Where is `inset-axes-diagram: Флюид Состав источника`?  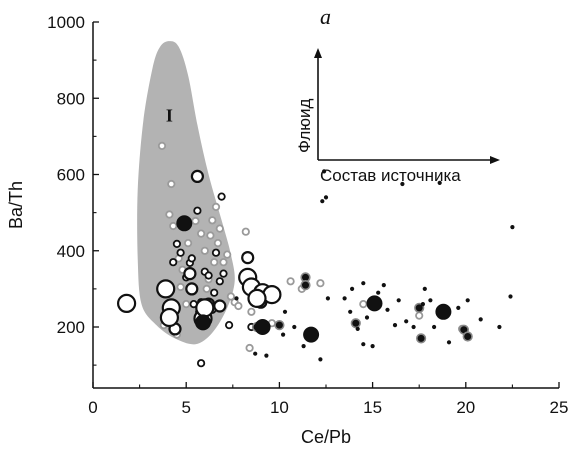
inset-axes-diagram: Флюид Состав источника is located at coordinates (397, 116).